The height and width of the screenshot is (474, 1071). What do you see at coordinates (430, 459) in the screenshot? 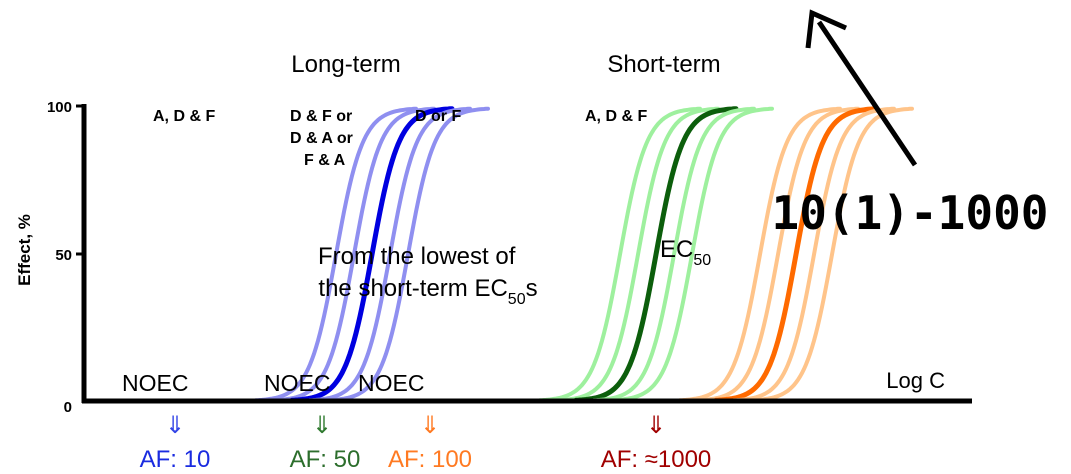
I see `af-label-group-3: AF: 100` at bounding box center [430, 459].